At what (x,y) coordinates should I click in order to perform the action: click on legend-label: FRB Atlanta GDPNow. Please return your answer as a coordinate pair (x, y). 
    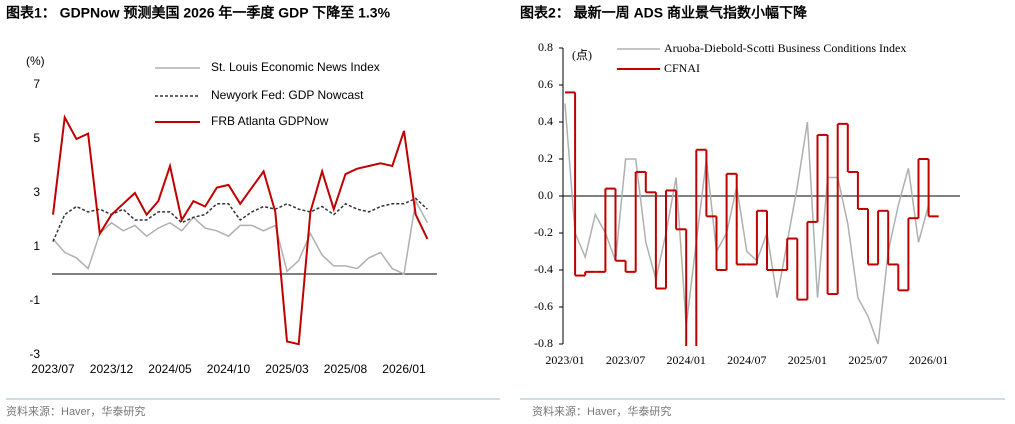
    Looking at the image, I should click on (270, 121).